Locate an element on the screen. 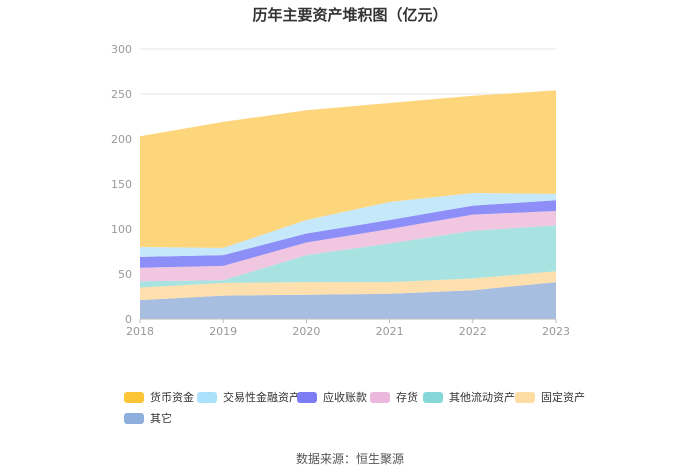 This screenshot has width=700, height=473. legend-label: 固定资产 is located at coordinates (563, 397).